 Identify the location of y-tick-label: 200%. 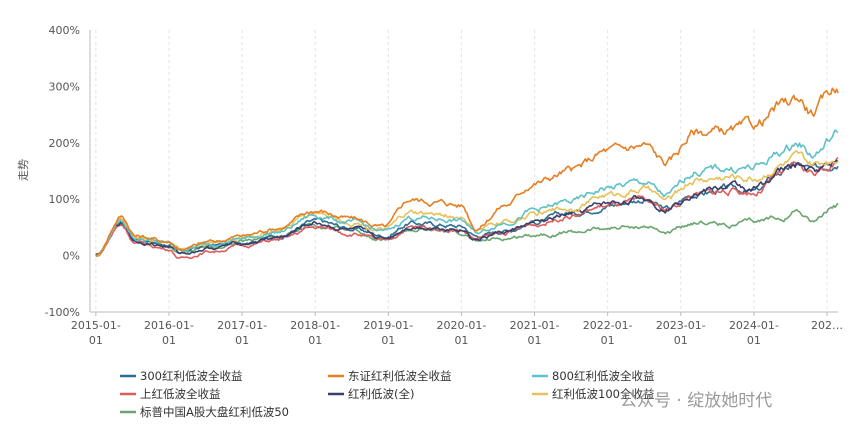
(64, 143).